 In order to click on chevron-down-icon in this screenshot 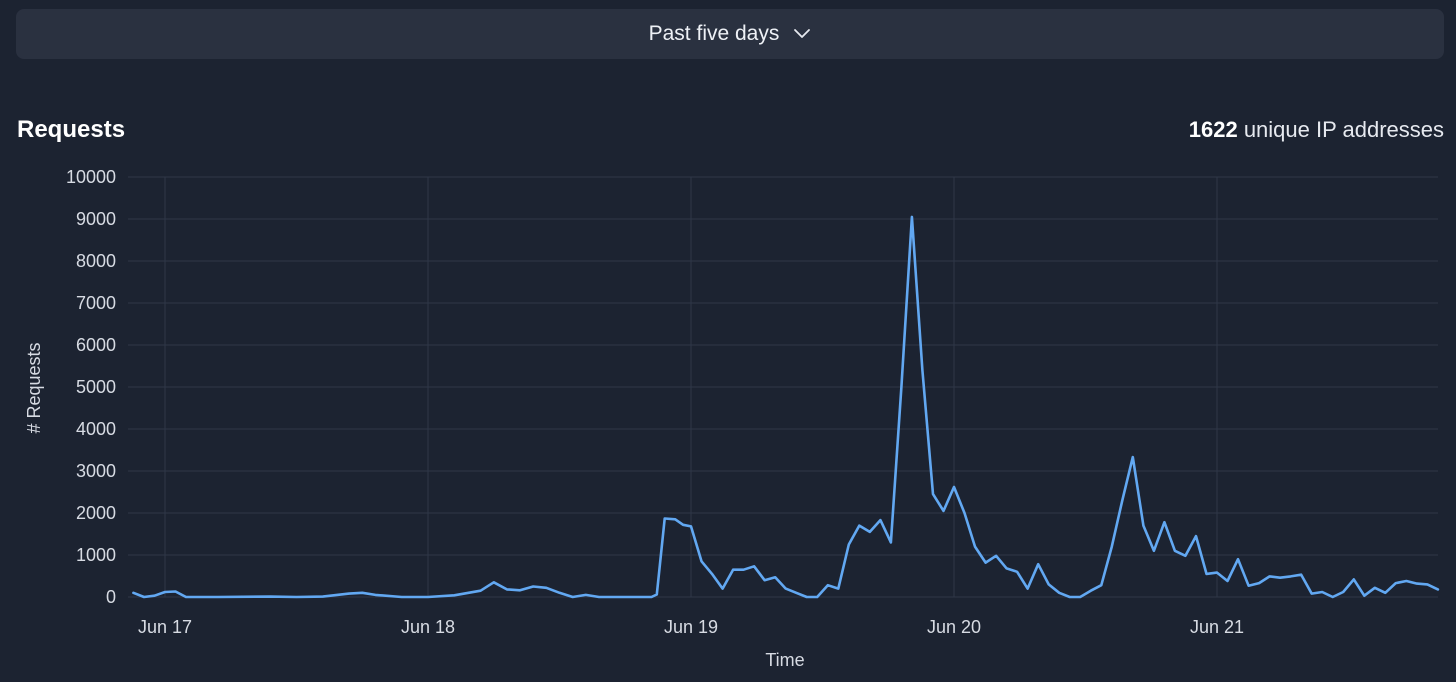, I will do `click(802, 33)`.